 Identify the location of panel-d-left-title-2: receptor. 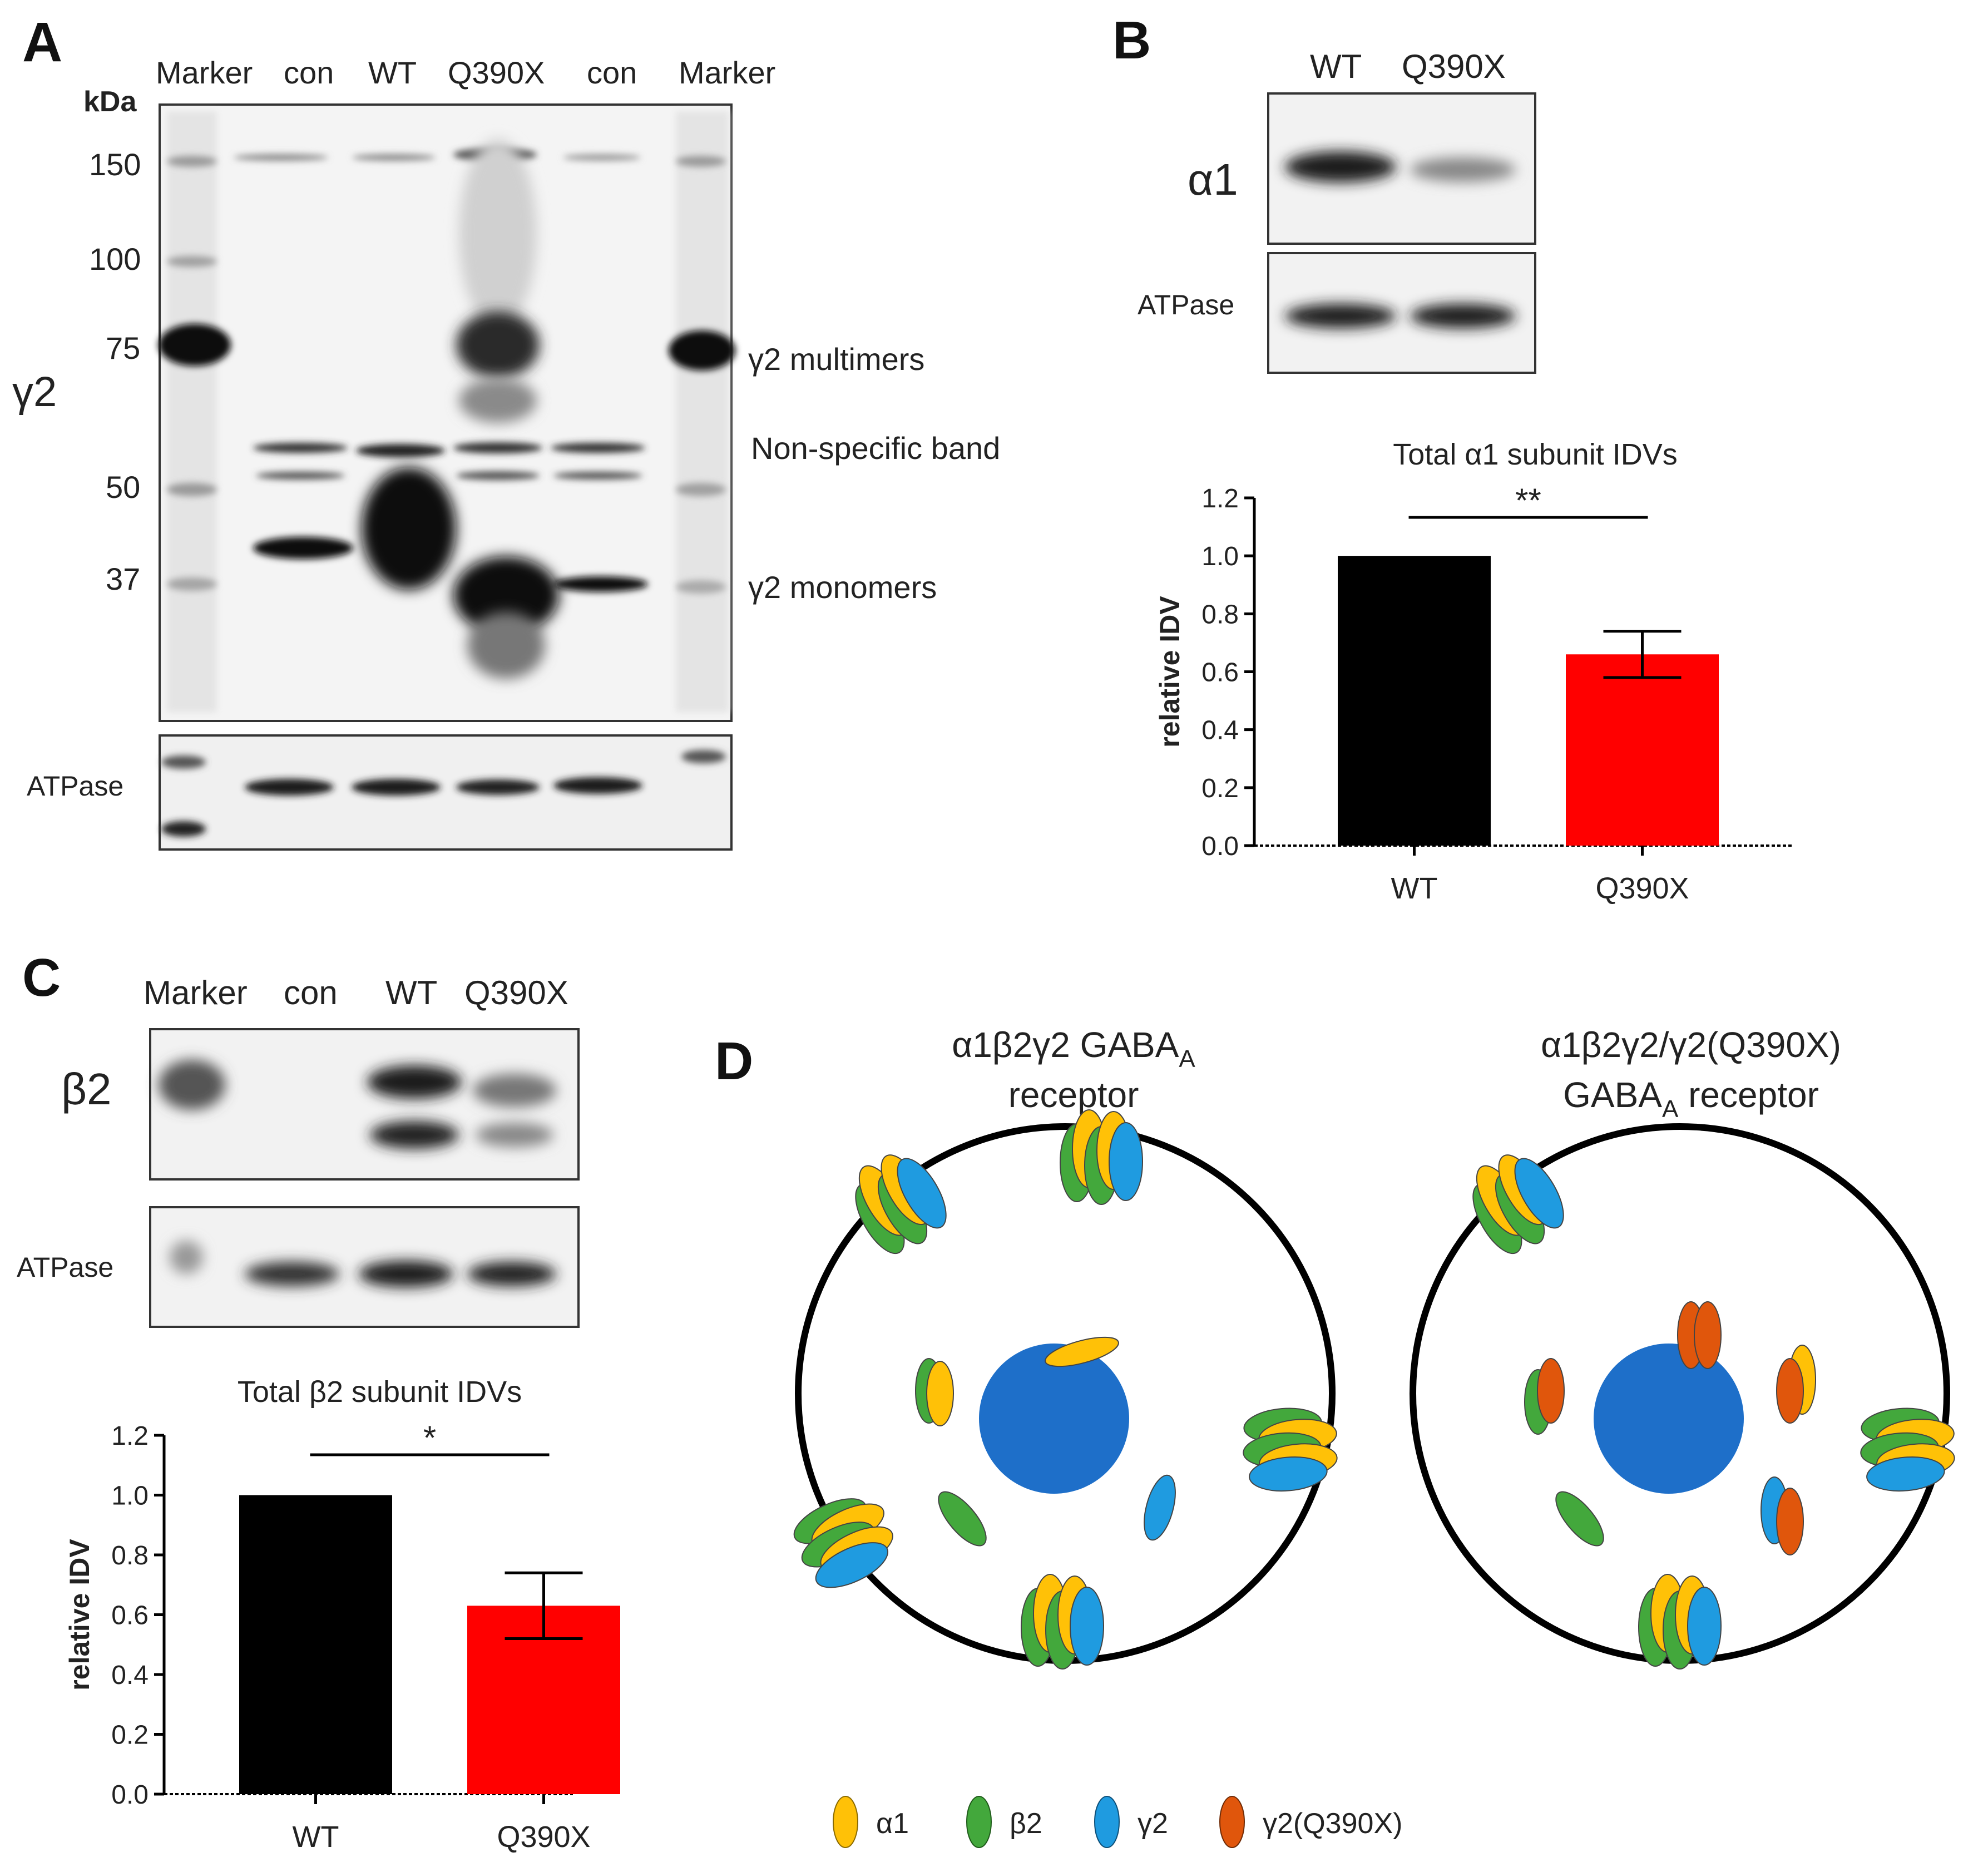
(1073, 1095).